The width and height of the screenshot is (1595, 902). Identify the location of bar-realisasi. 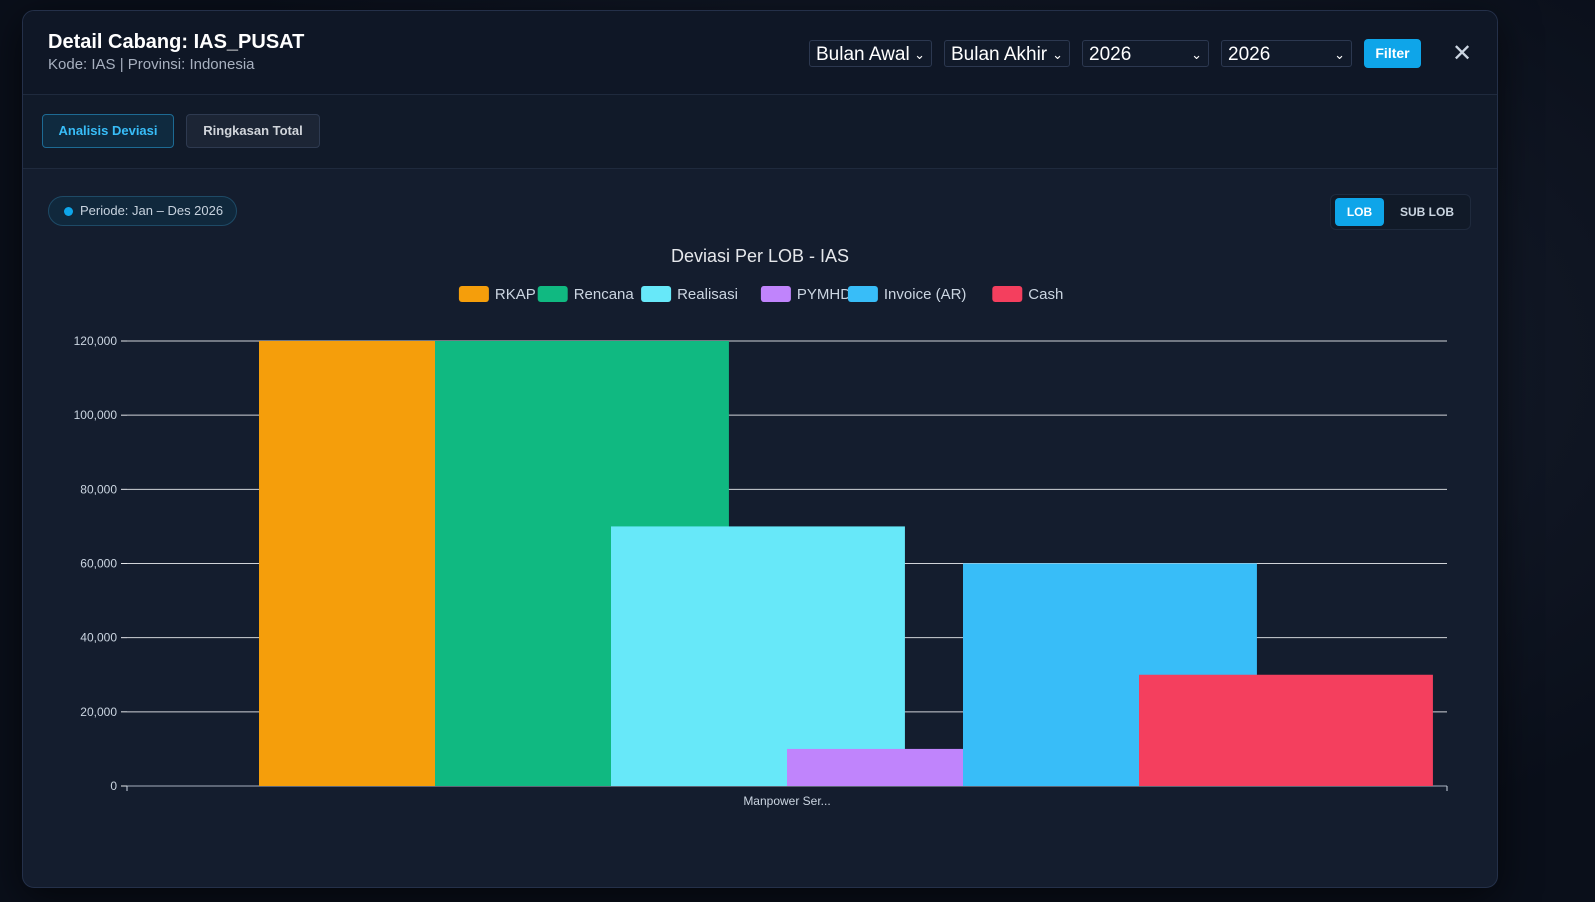
(758, 656).